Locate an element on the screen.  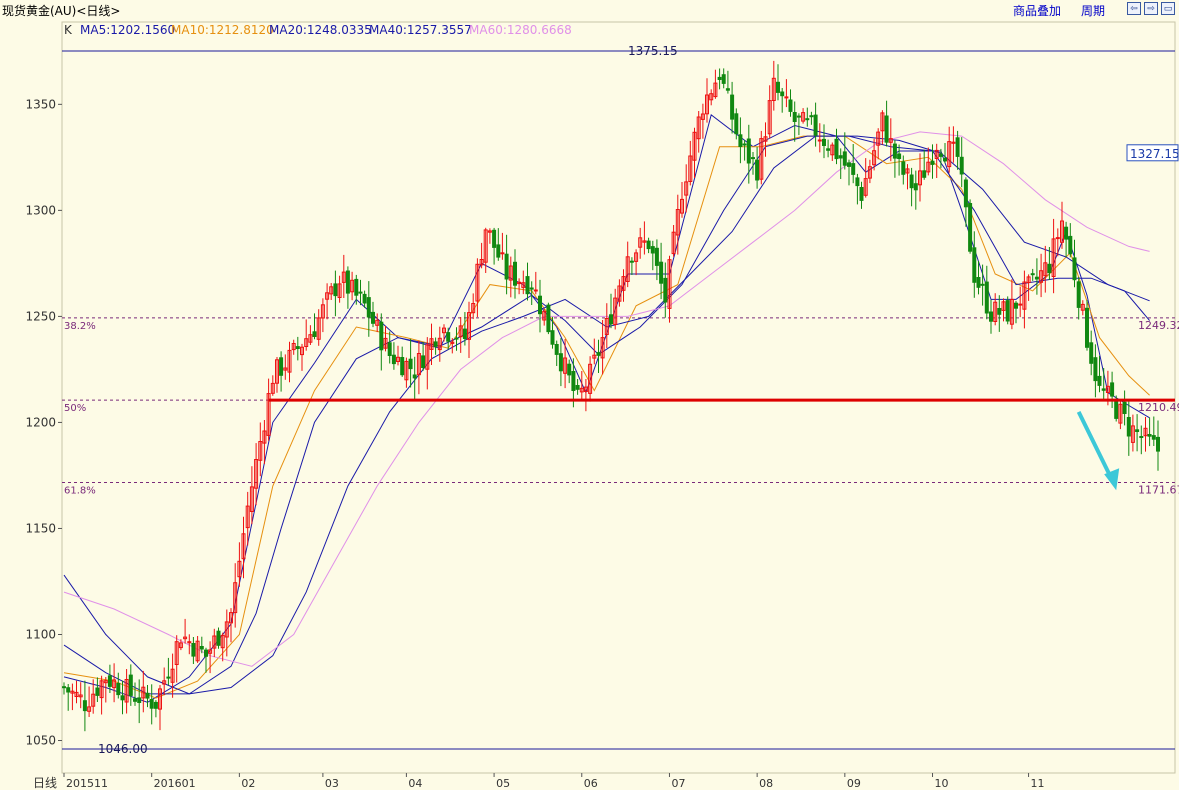
x-tick-label: 03 is located at coordinates (332, 783).